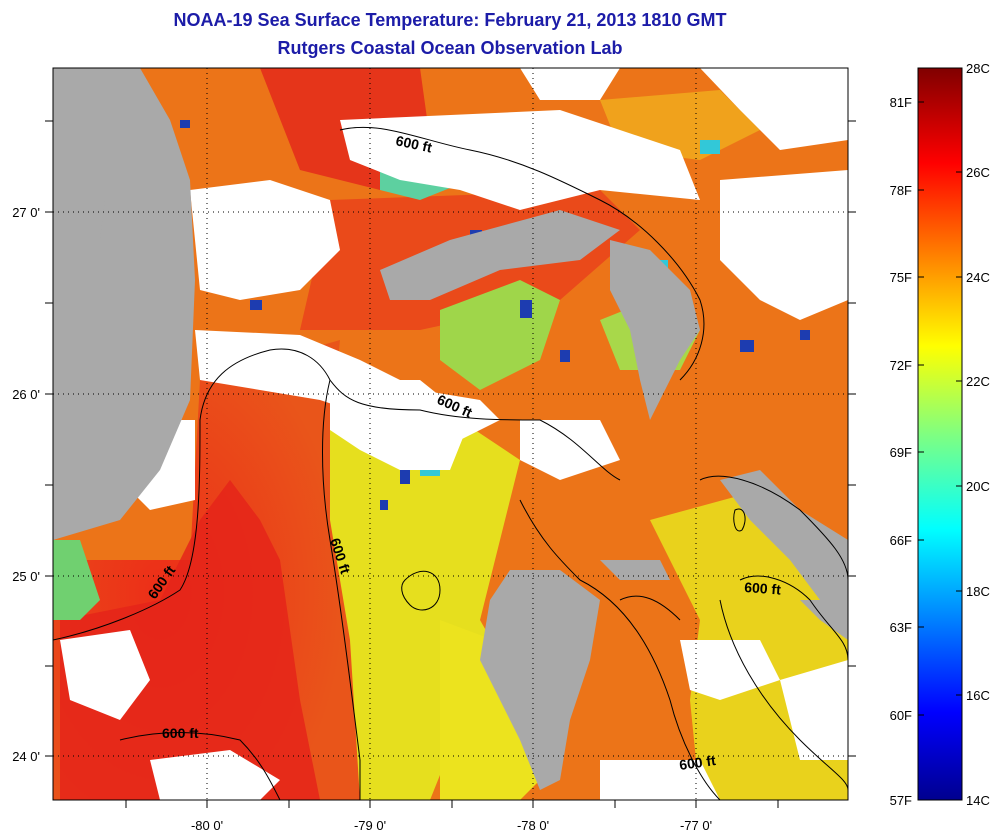  Describe the element at coordinates (533, 825) in the screenshot. I see `lon-label: -78 0'` at that location.